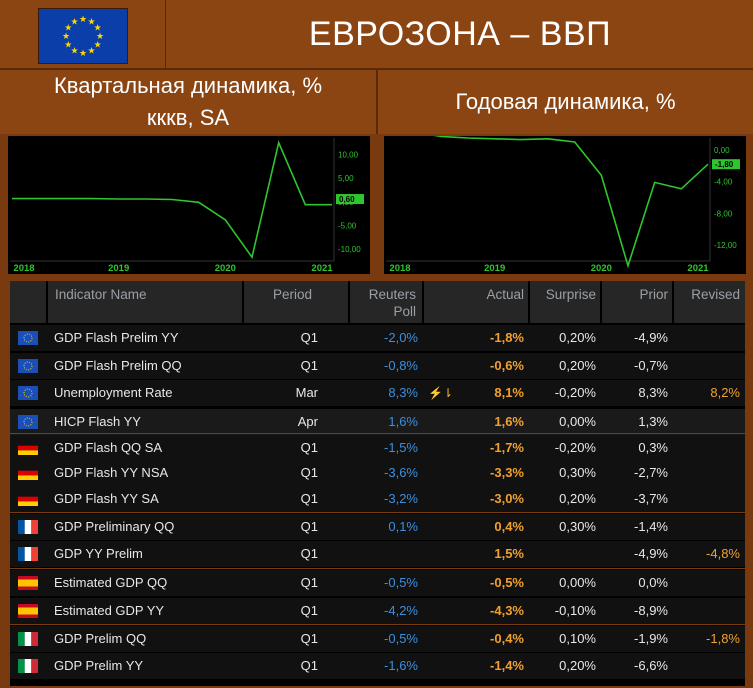 Image resolution: width=753 pixels, height=688 pixels. I want to click on page-title: ЕВРОЗОНА – ВВП, so click(459, 34).